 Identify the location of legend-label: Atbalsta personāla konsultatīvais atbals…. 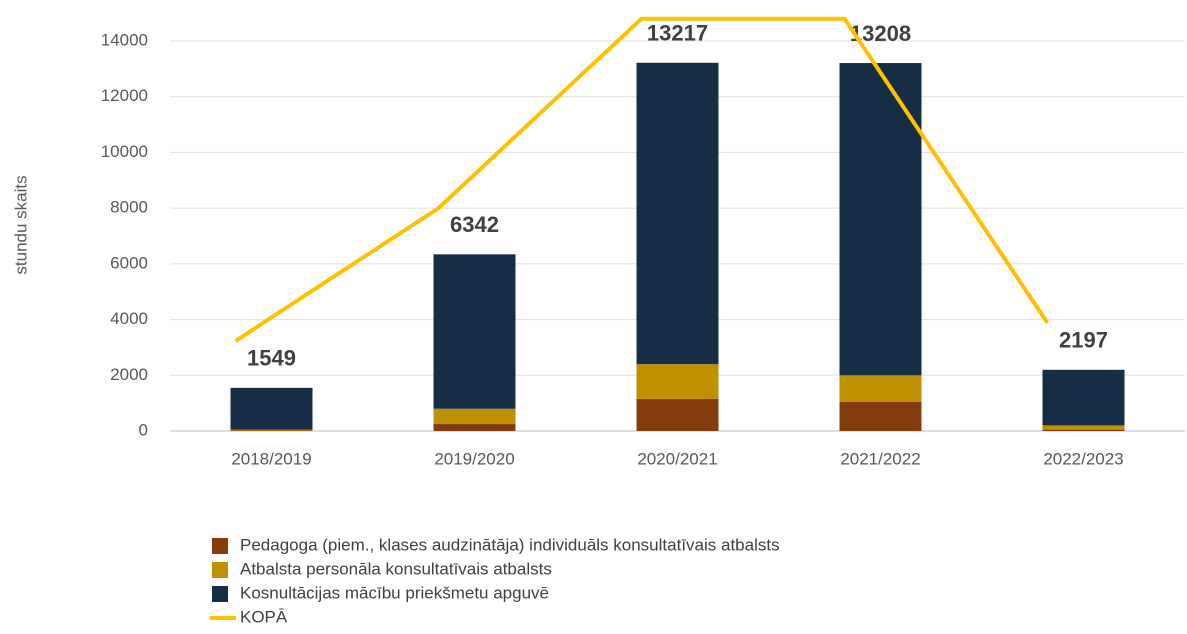
(396, 568).